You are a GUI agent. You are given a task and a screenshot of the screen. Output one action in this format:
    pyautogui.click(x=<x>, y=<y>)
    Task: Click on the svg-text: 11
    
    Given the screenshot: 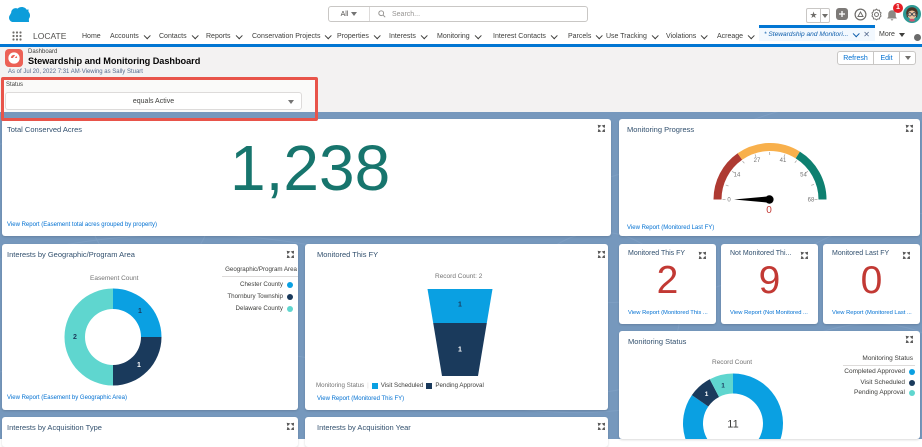 What is the action you would take?
    pyautogui.click(x=732, y=425)
    